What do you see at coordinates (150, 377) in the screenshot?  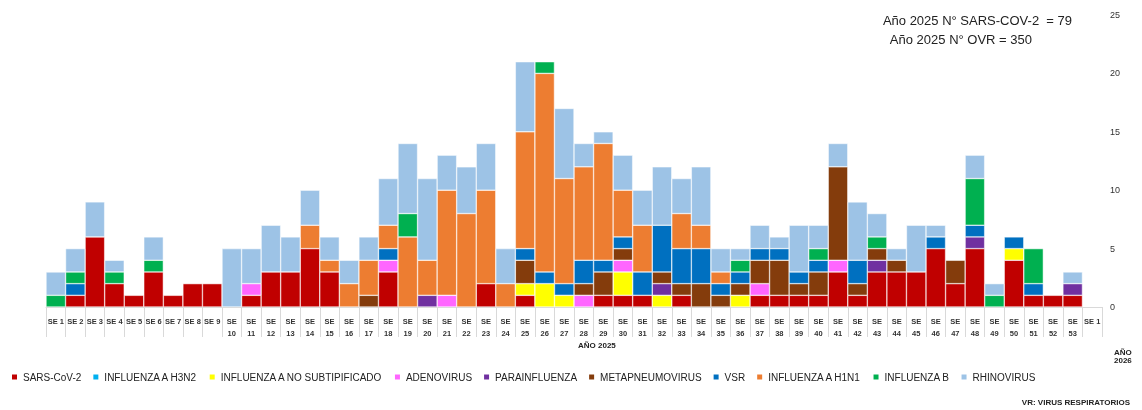 I see `legend-label: INFLUENZA A H3N2` at bounding box center [150, 377].